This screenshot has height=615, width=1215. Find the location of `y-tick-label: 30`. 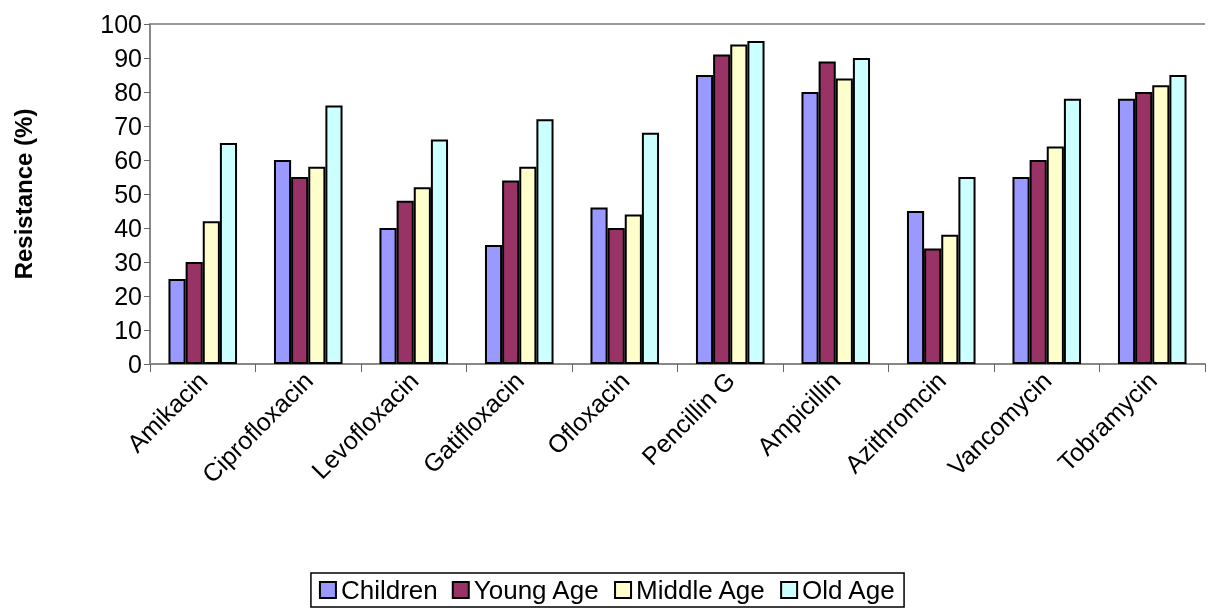

y-tick-label: 30 is located at coordinates (128, 262).